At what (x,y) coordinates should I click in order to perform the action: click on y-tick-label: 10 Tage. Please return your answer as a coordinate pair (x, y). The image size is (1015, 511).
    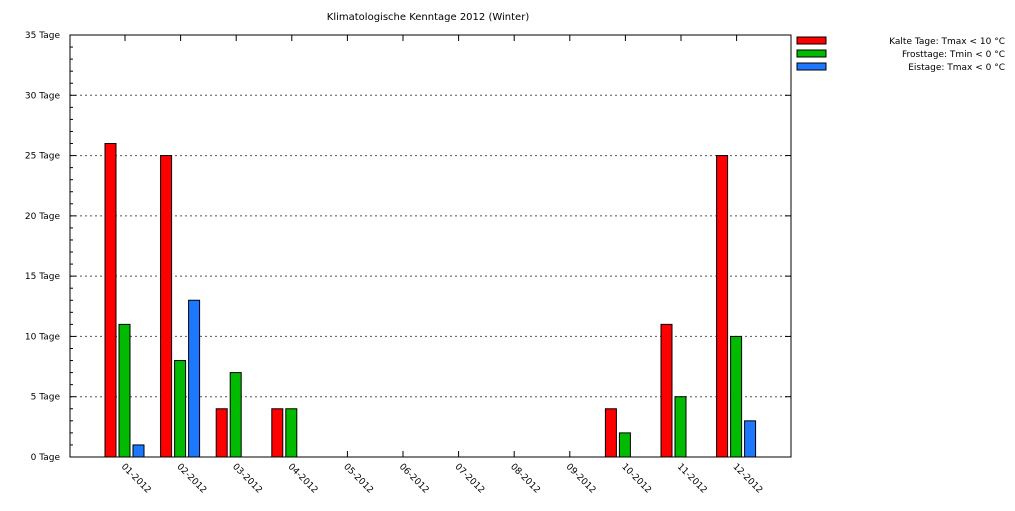
    Looking at the image, I should click on (43, 337).